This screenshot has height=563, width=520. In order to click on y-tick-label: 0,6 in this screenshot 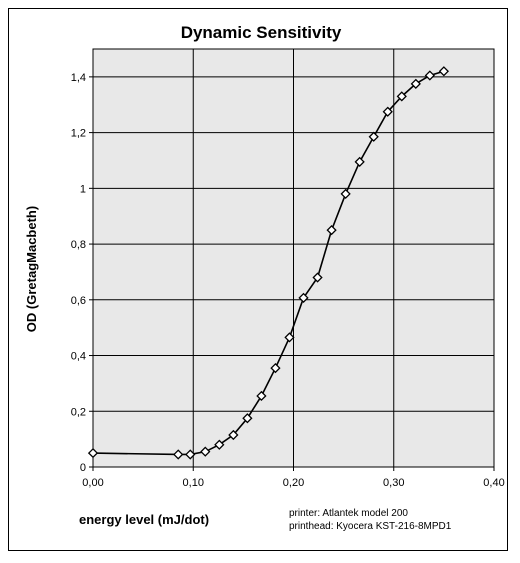, I will do `click(78, 301)`.